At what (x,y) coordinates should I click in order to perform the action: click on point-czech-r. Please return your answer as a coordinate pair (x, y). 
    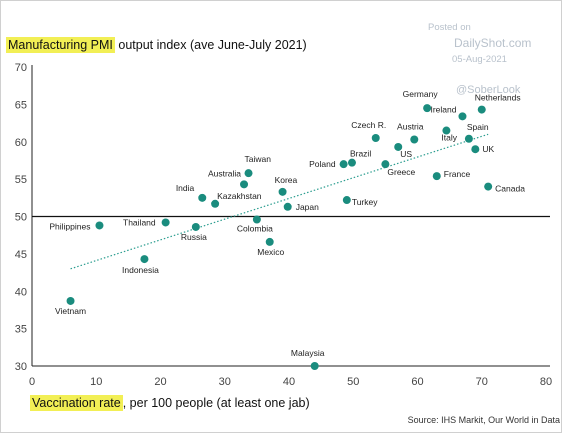
    Looking at the image, I should click on (375, 138).